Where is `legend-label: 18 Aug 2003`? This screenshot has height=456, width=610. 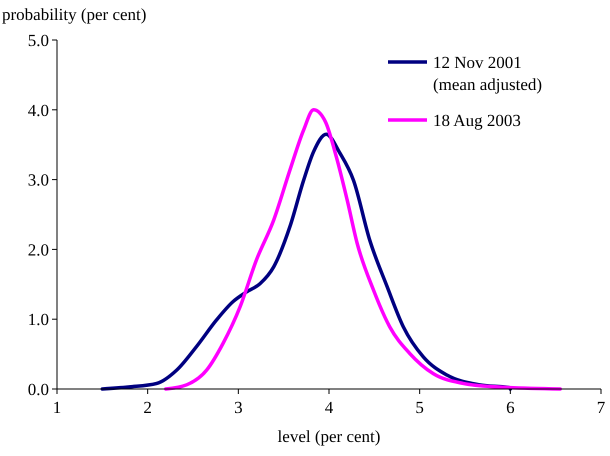
legend-label: 18 Aug 2003 is located at coordinates (477, 120).